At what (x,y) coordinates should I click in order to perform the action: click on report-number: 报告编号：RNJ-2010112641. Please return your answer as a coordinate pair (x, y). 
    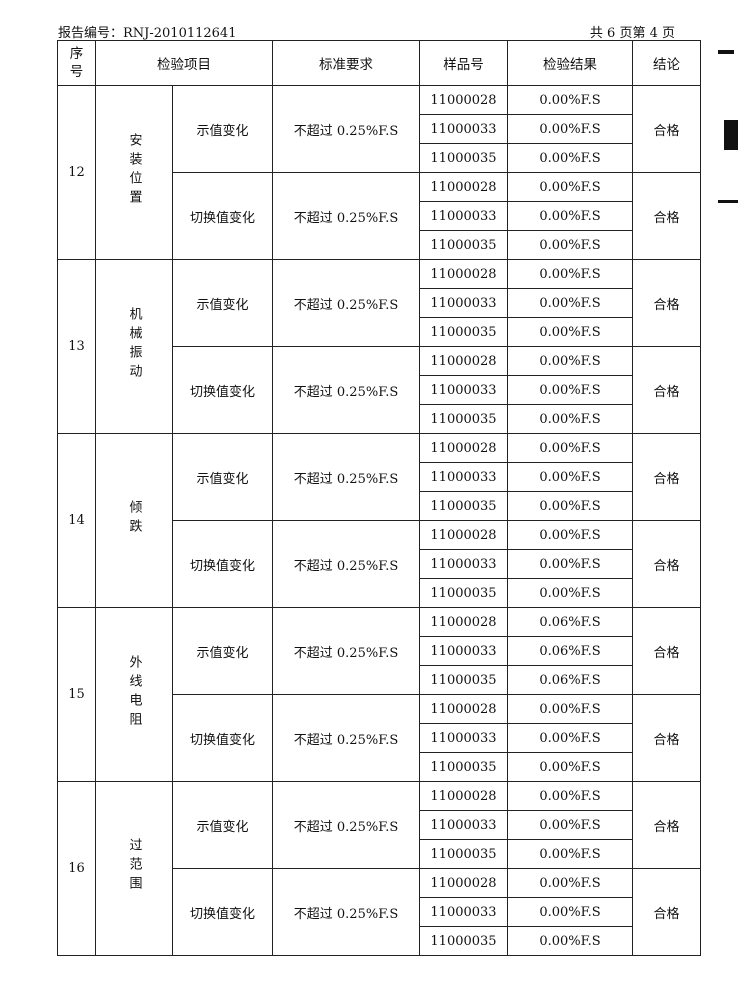
    Looking at the image, I should click on (147, 33).